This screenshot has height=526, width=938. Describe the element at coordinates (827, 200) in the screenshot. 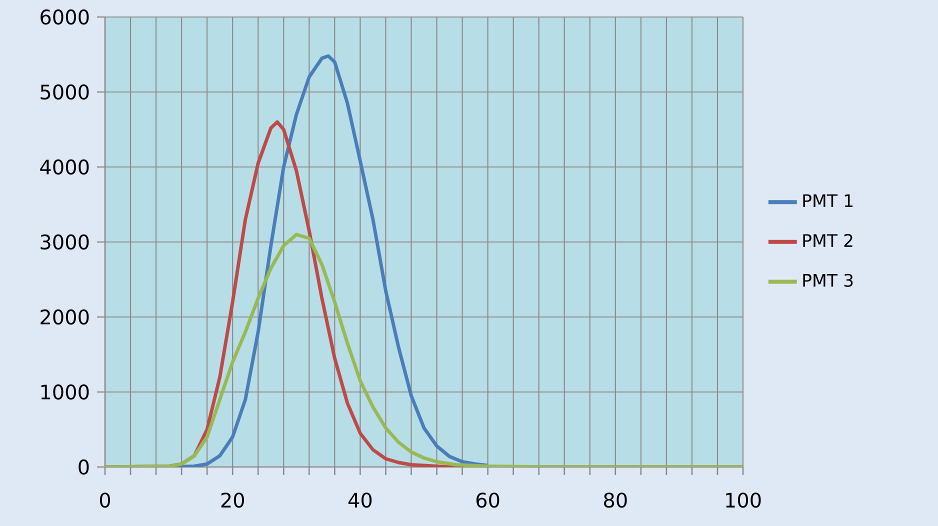

I see `legend-label: PMT 1` at that location.